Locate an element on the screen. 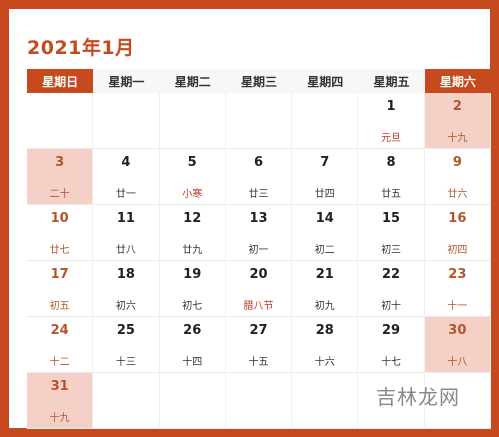 The image size is (499, 437). lunar-date: 元旦 is located at coordinates (391, 138).